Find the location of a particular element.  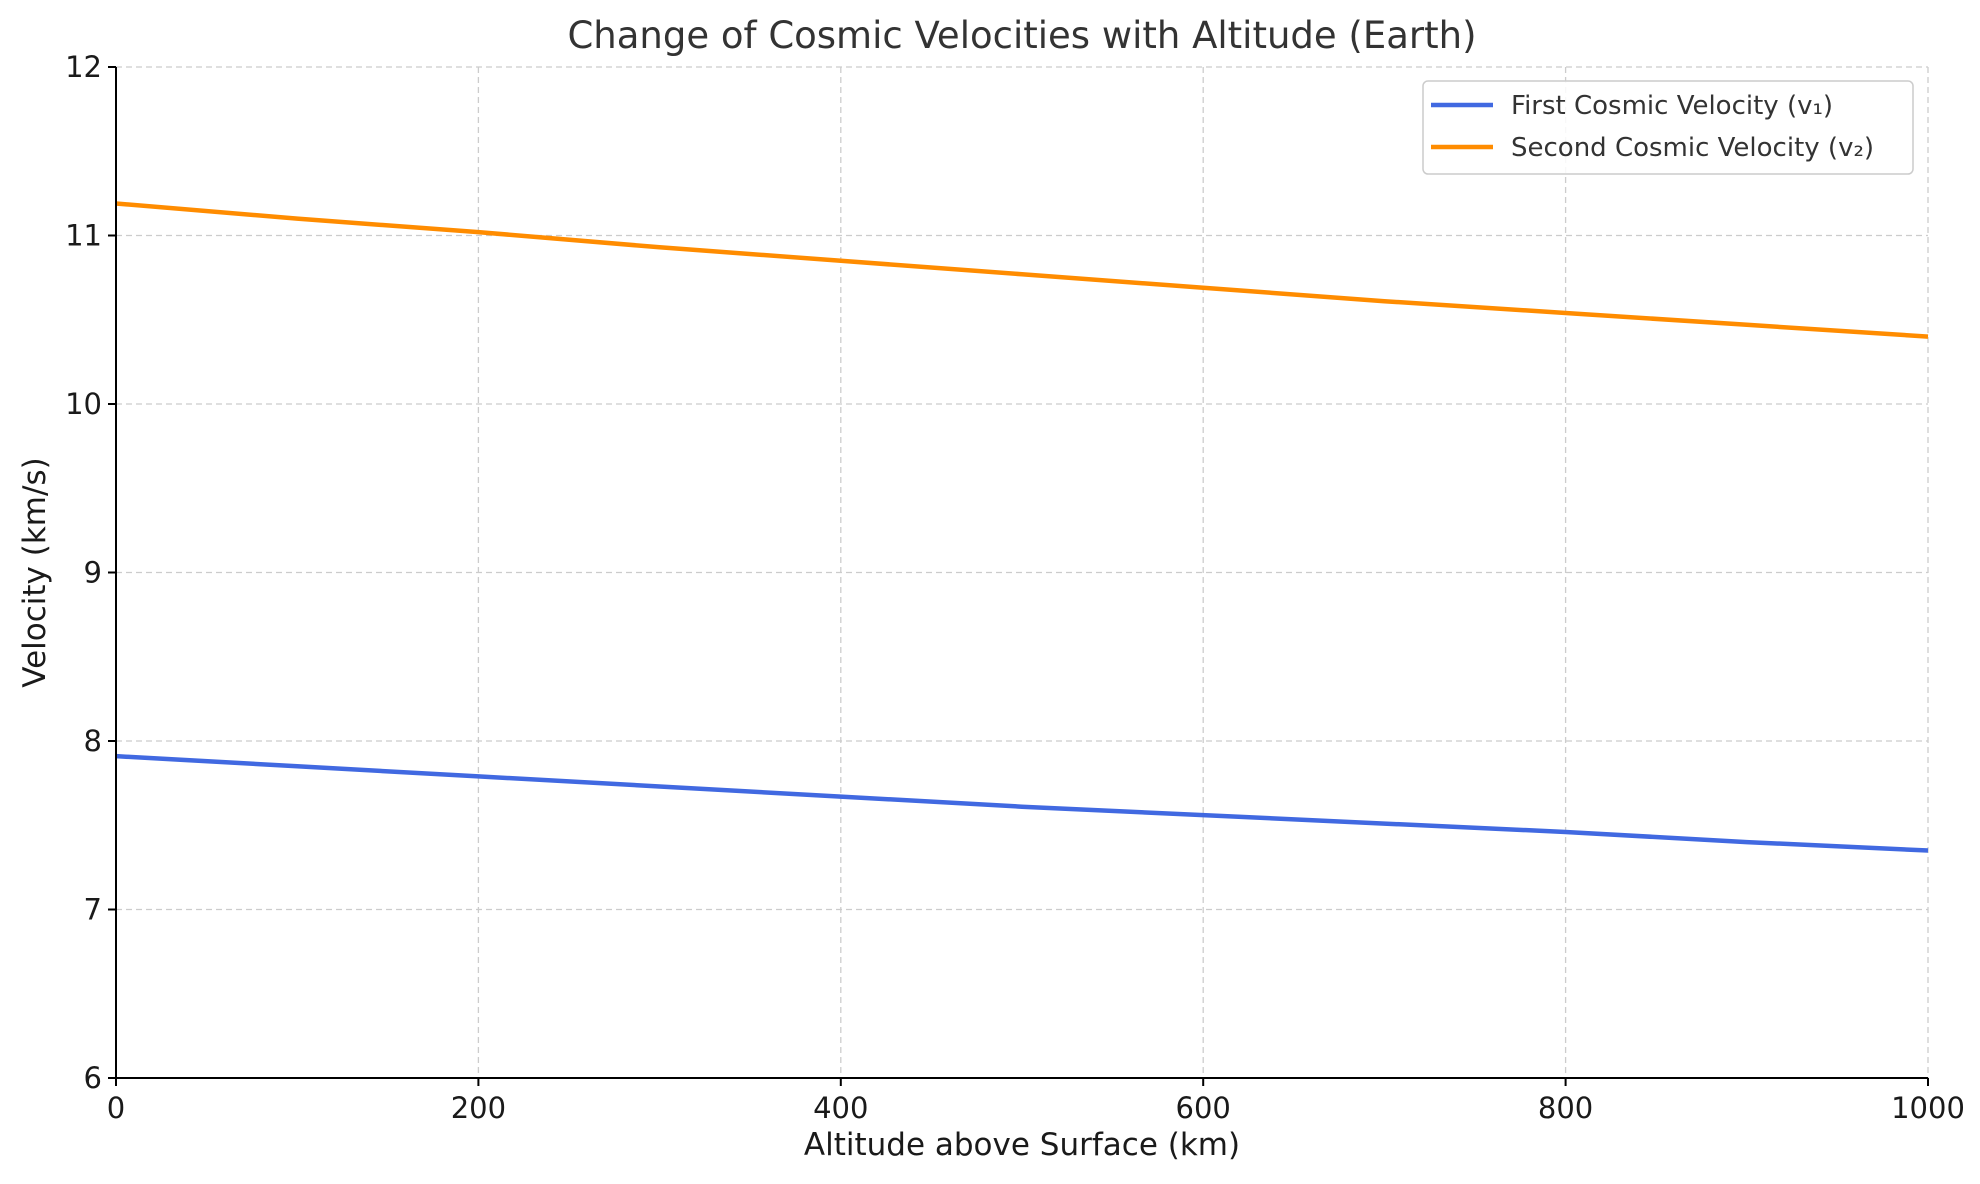

x-axis-title: Altitude above Surface (km) is located at coordinates (1022, 1145).